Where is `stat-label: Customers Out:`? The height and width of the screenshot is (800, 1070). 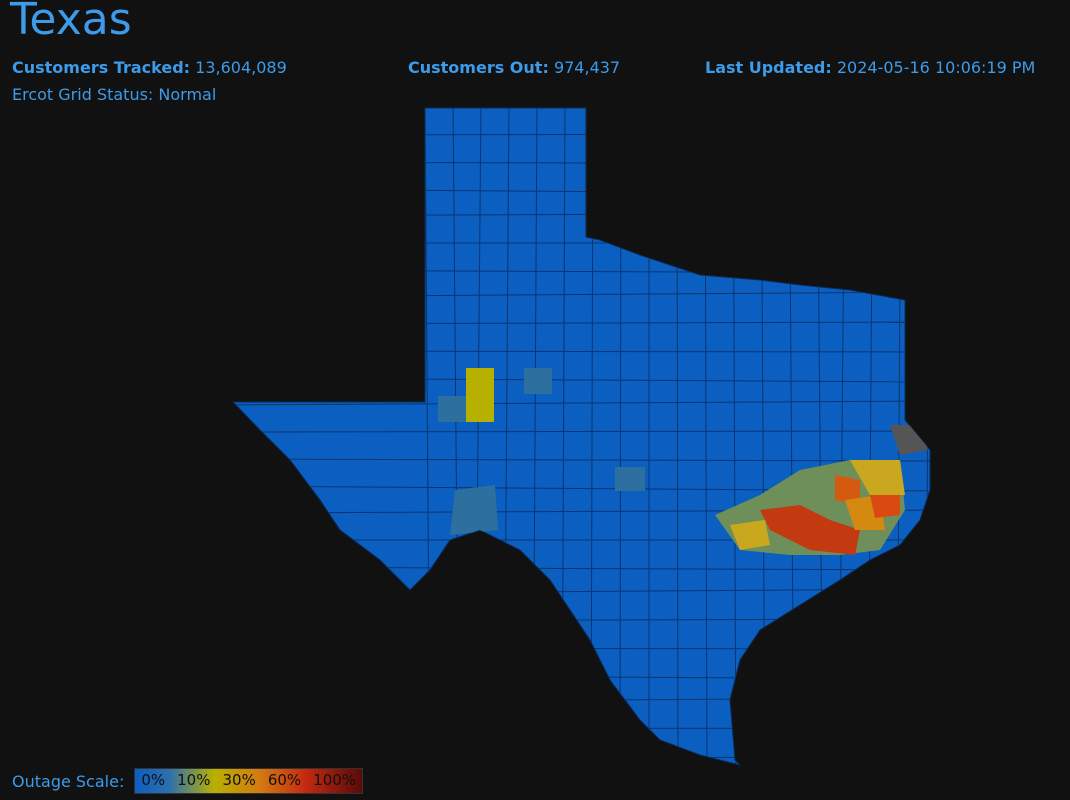 stat-label: Customers Out: is located at coordinates (478, 67).